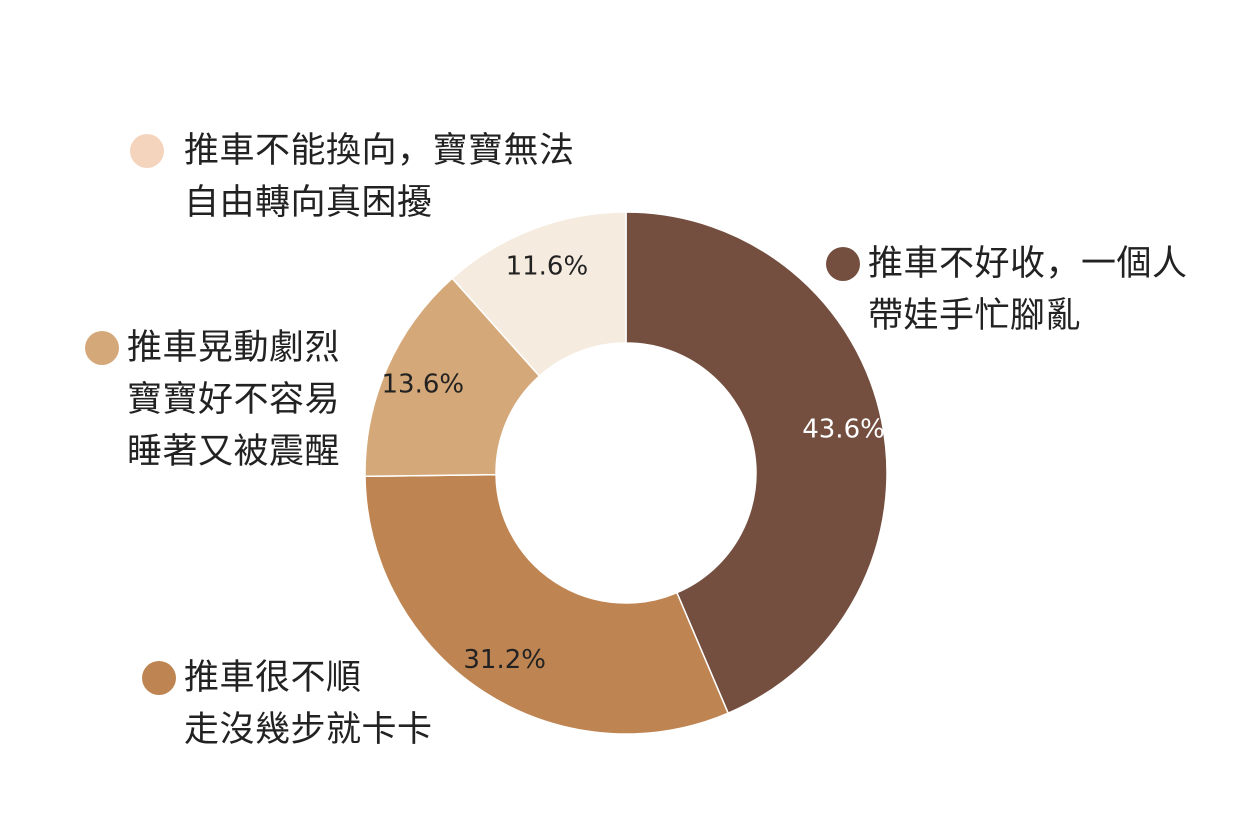 The image size is (1250, 833). I want to click on legend-label-line: 推車很不順, so click(273, 678).